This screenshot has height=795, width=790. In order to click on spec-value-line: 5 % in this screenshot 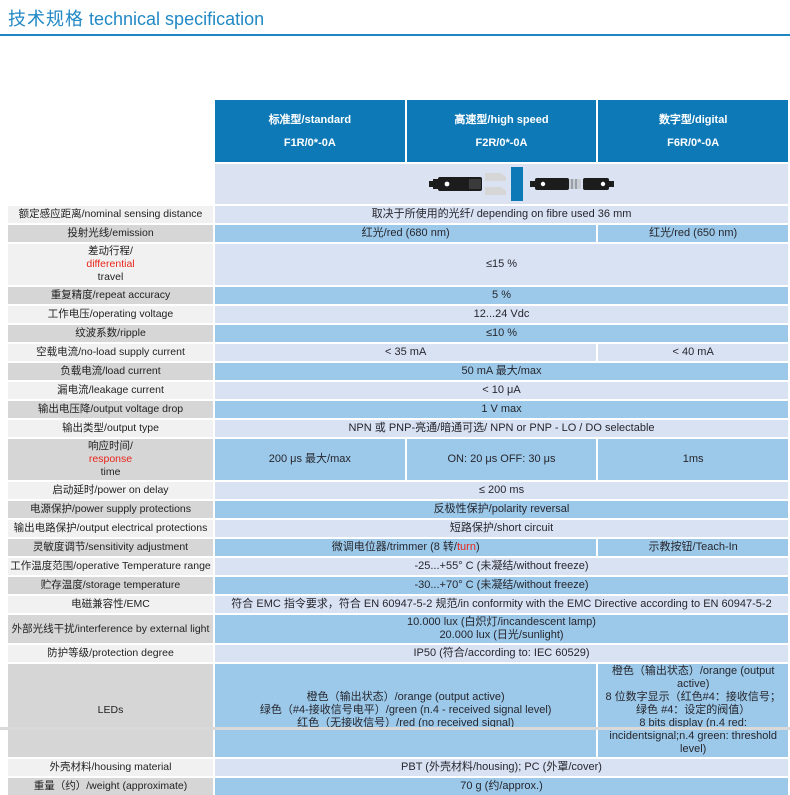, I will do `click(501, 295)`.